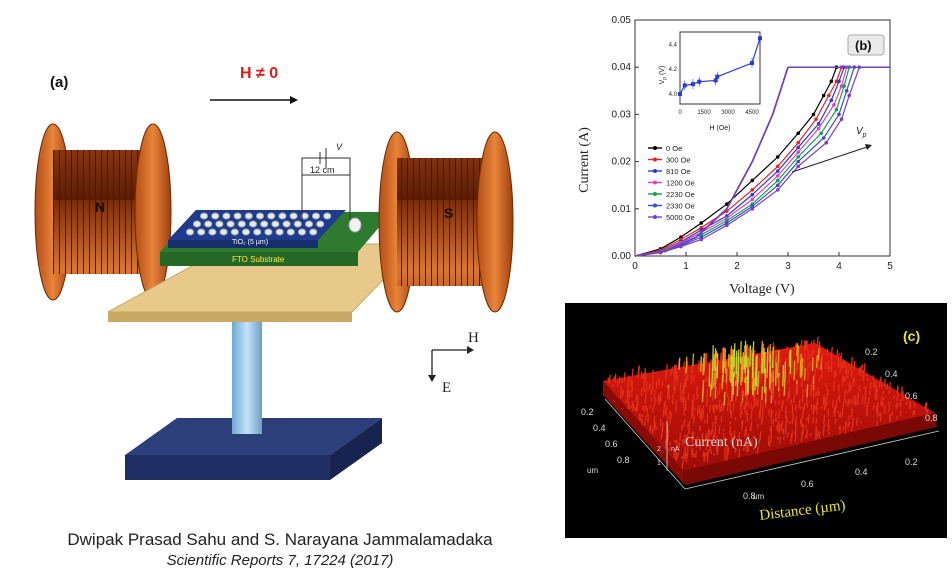  What do you see at coordinates (680, 217) in the screenshot?
I see `legend-entry: 5000 Oe` at bounding box center [680, 217].